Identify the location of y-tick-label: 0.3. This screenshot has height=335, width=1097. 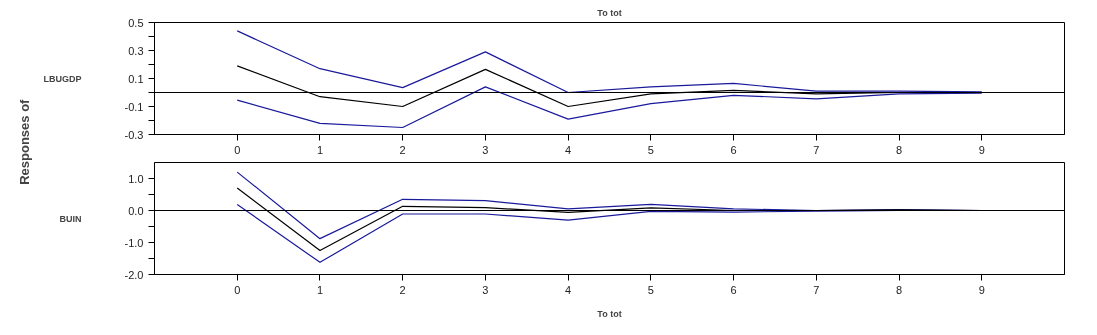
(136, 50).